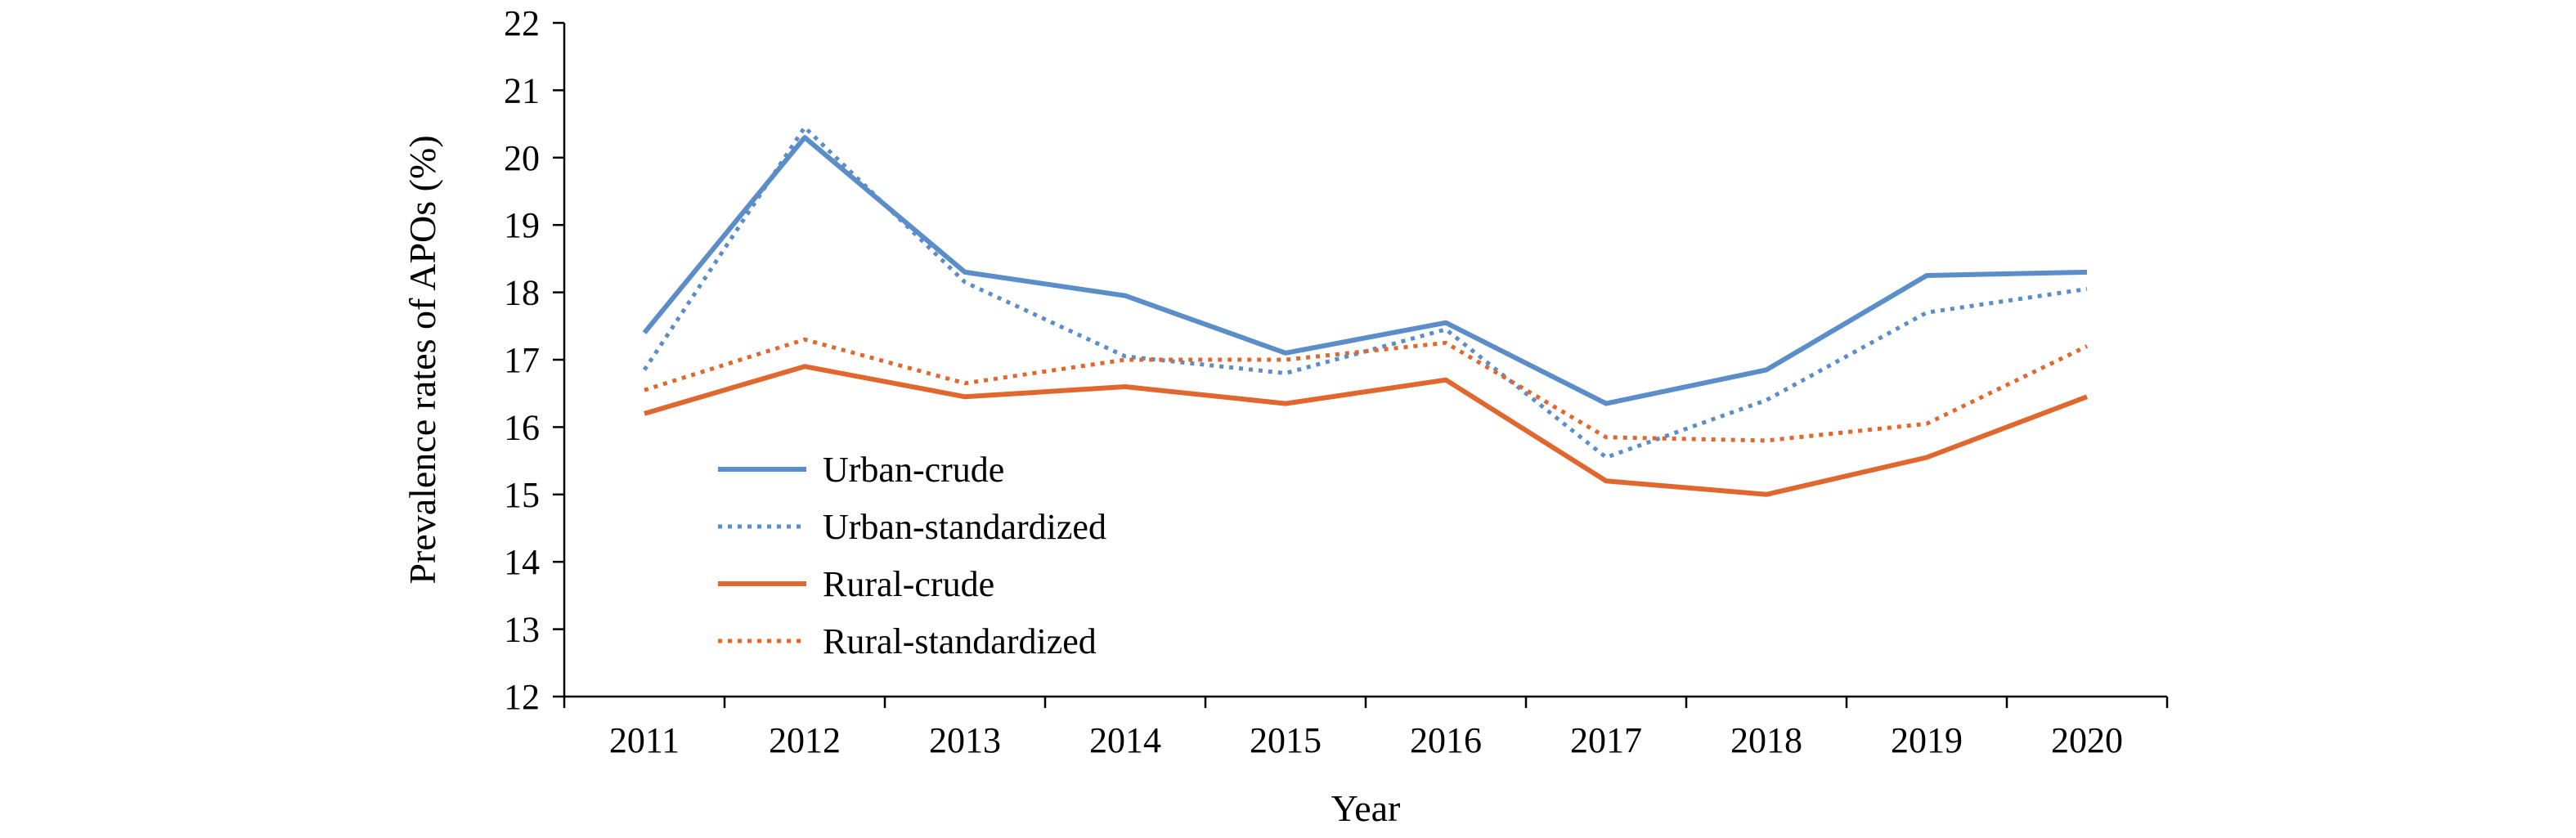  Describe the element at coordinates (522, 293) in the screenshot. I see `y-tick-label: 18` at that location.